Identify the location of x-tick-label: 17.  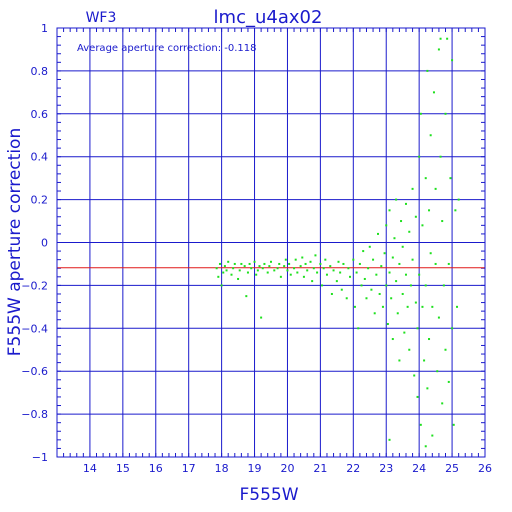
(189, 468).